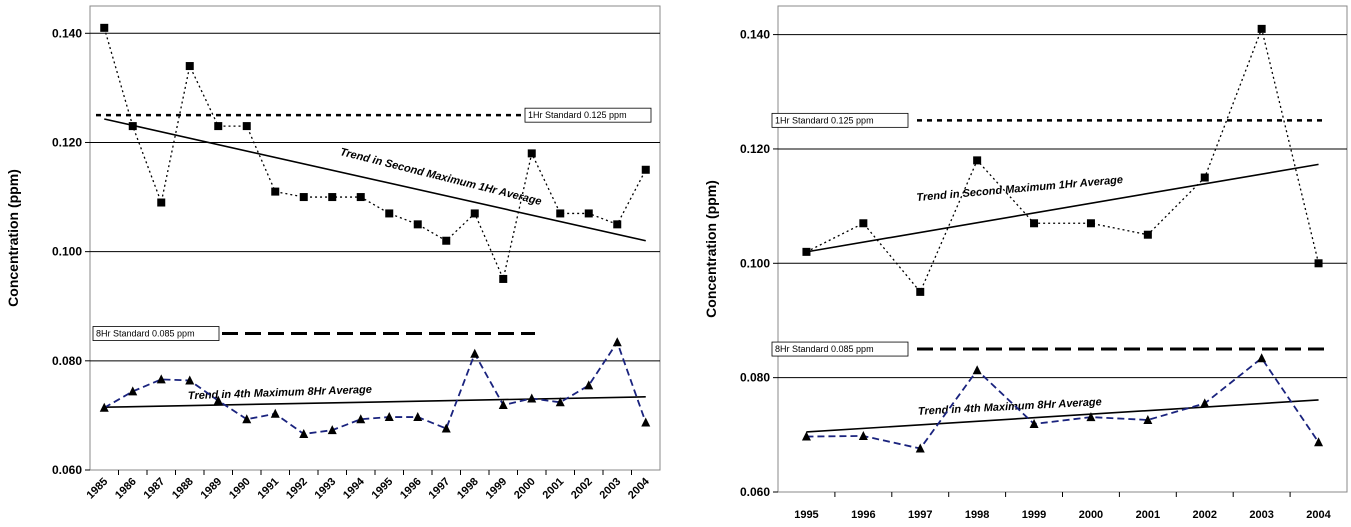 The image size is (1351, 527). What do you see at coordinates (441, 177) in the screenshot?
I see `trend-label: Trend in Second Maximum 1Hr Average` at bounding box center [441, 177].